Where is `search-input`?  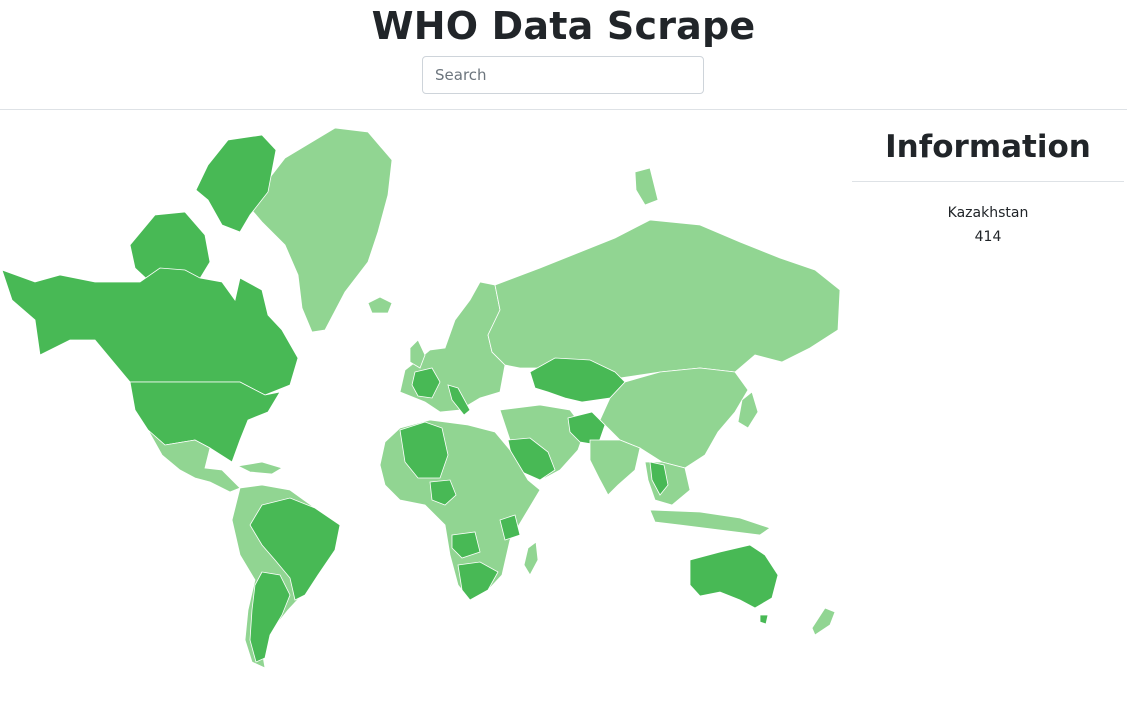
search-input is located at coordinates (563, 75).